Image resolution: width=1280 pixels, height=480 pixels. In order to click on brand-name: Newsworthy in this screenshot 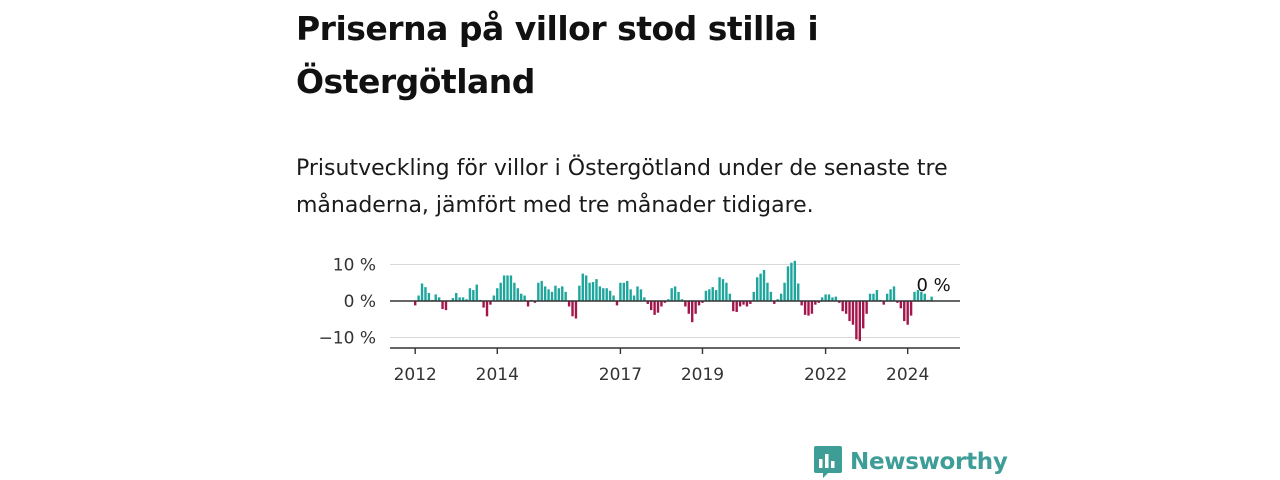, I will do `click(929, 462)`.